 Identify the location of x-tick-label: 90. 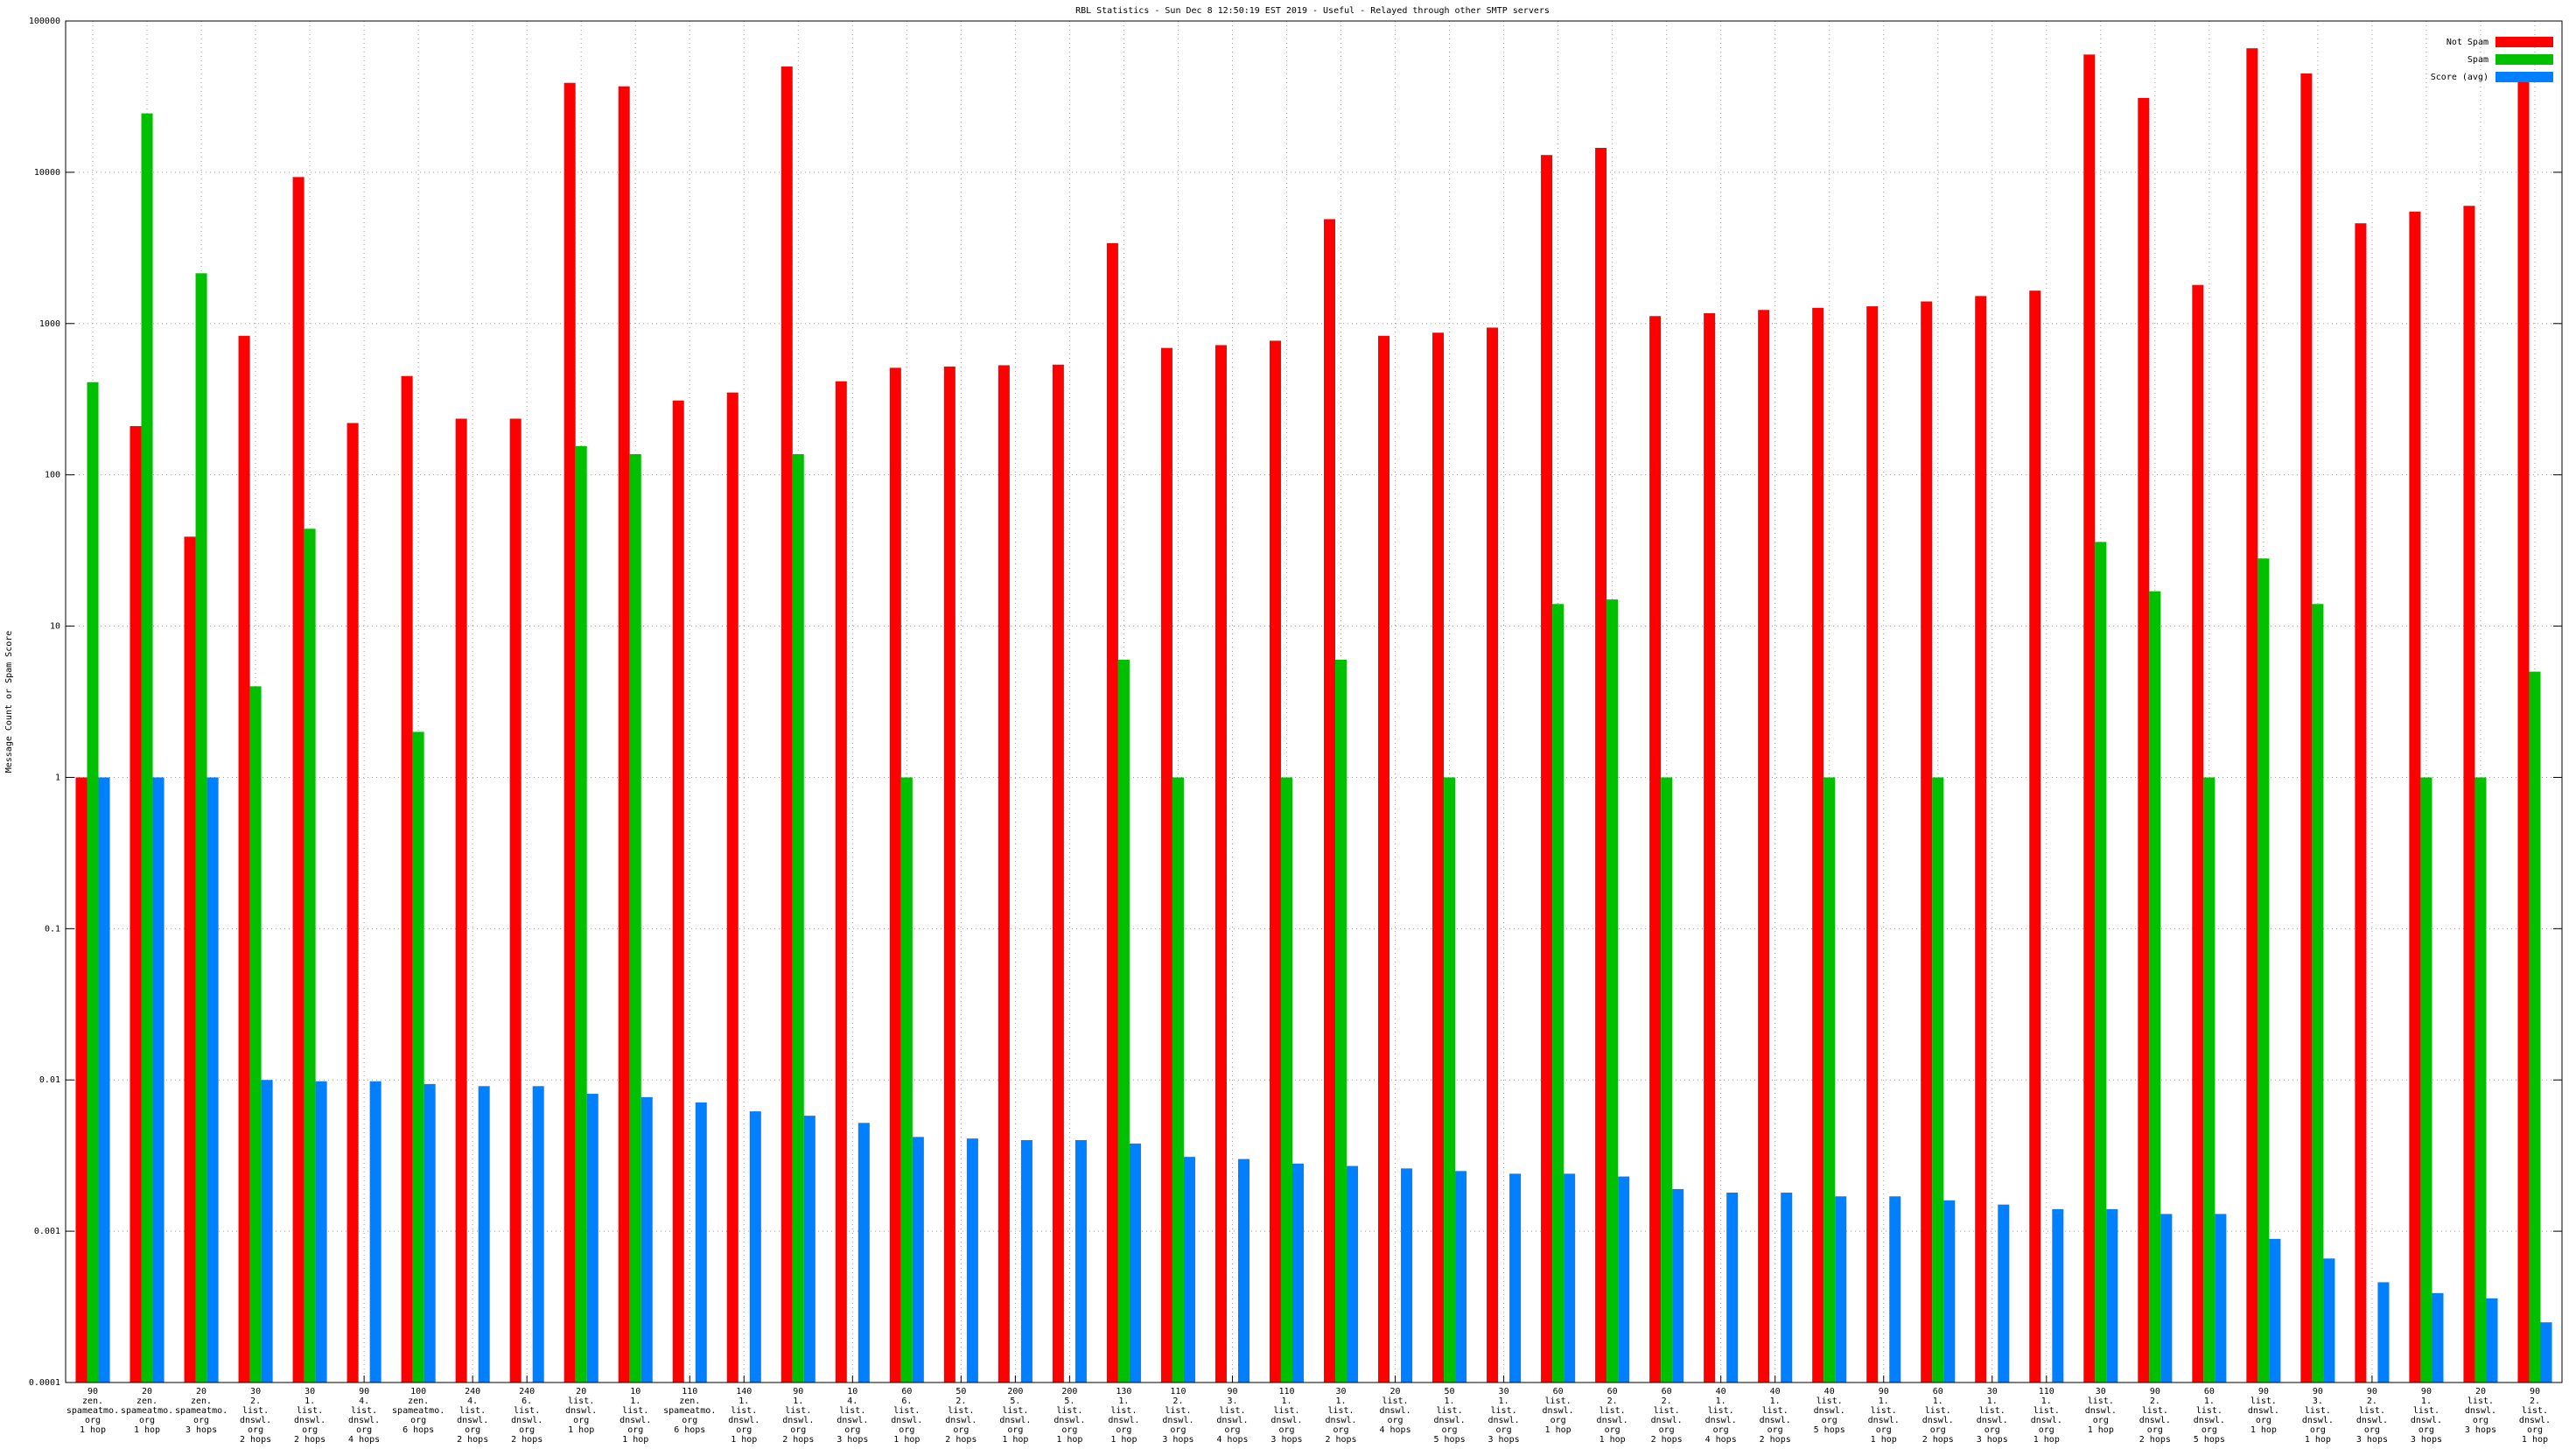
(2535, 1391).